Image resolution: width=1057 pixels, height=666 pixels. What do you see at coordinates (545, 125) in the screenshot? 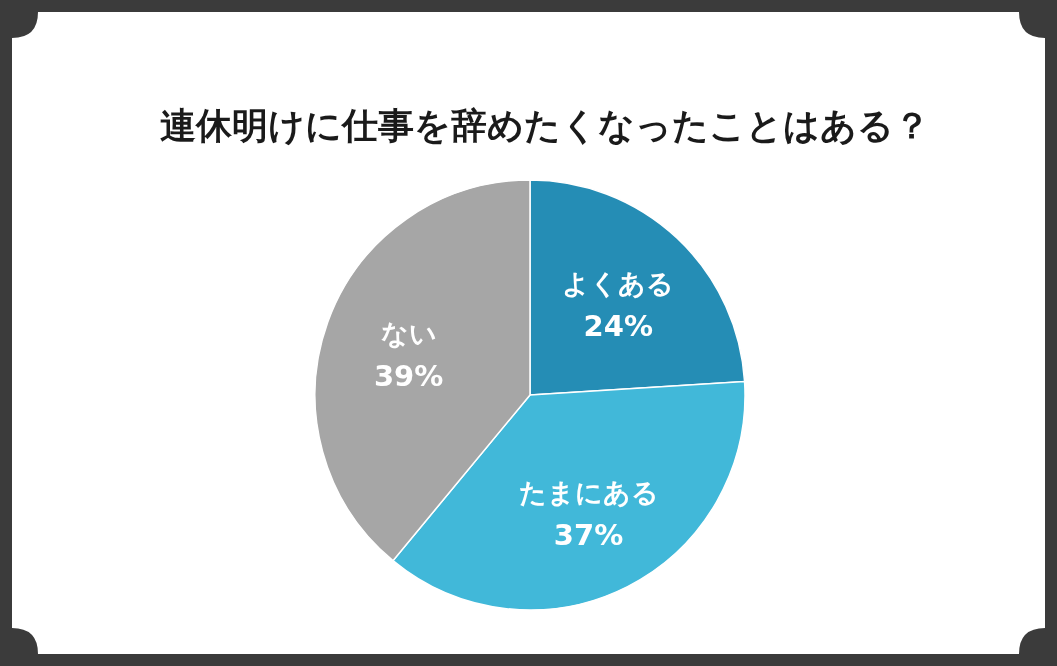
I see `title: 連休明けに仕事を辞めたくなったことはある？` at bounding box center [545, 125].